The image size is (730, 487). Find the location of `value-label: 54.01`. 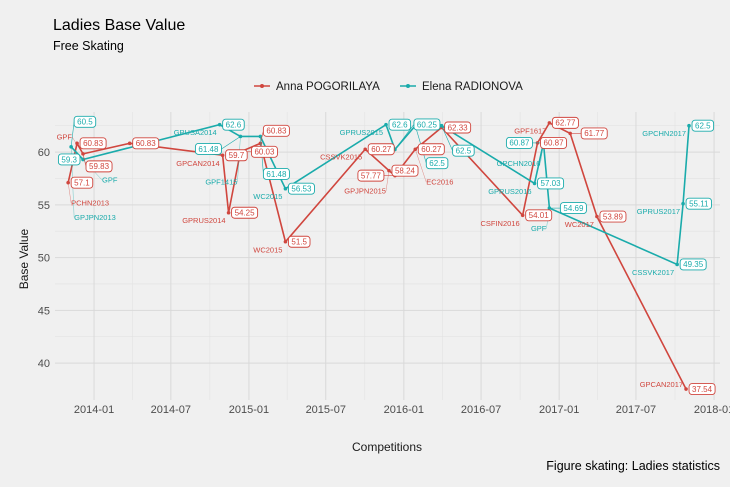

value-label: 54.01 is located at coordinates (539, 215).